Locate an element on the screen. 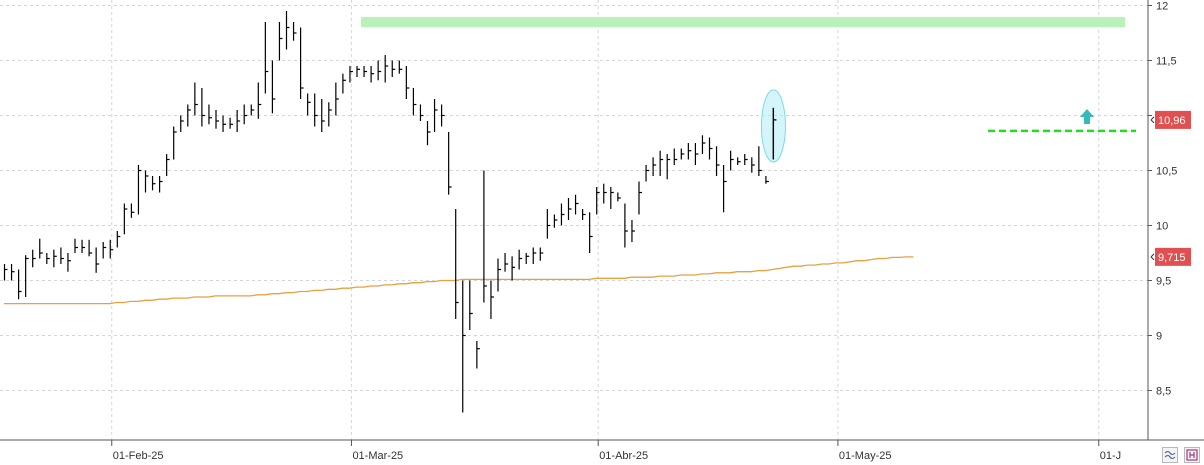  x-tick-label: 01-Feb-25 is located at coordinates (138, 456).